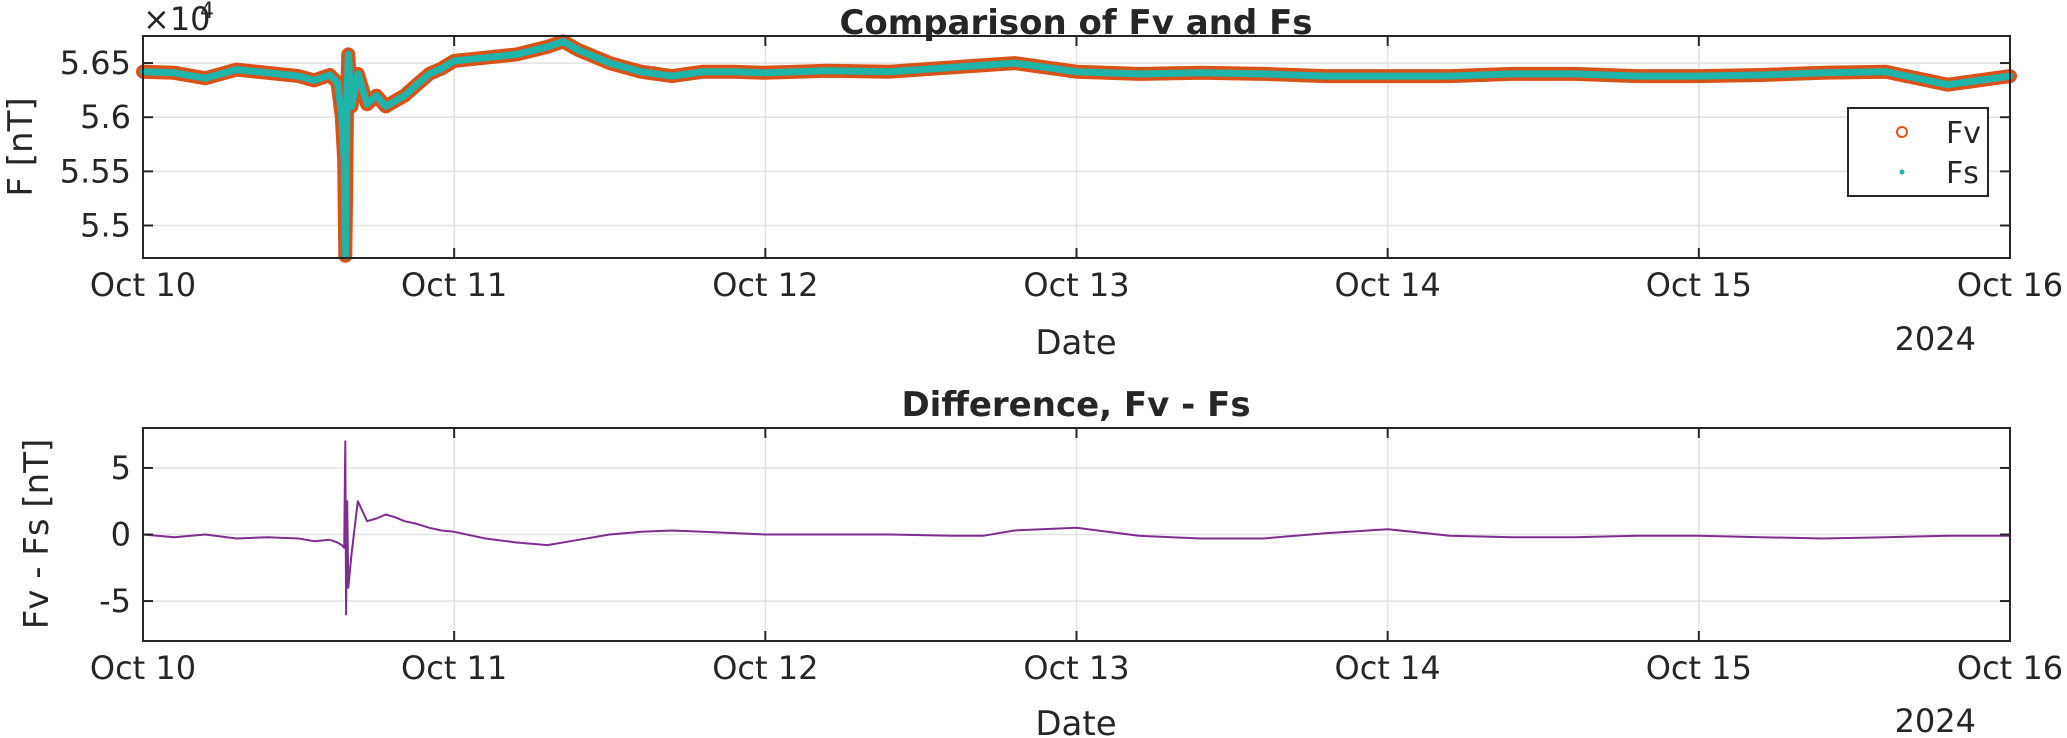 The height and width of the screenshot is (738, 2067). What do you see at coordinates (1935, 720) in the screenshot?
I see `difference-year-label: 2024` at bounding box center [1935, 720].